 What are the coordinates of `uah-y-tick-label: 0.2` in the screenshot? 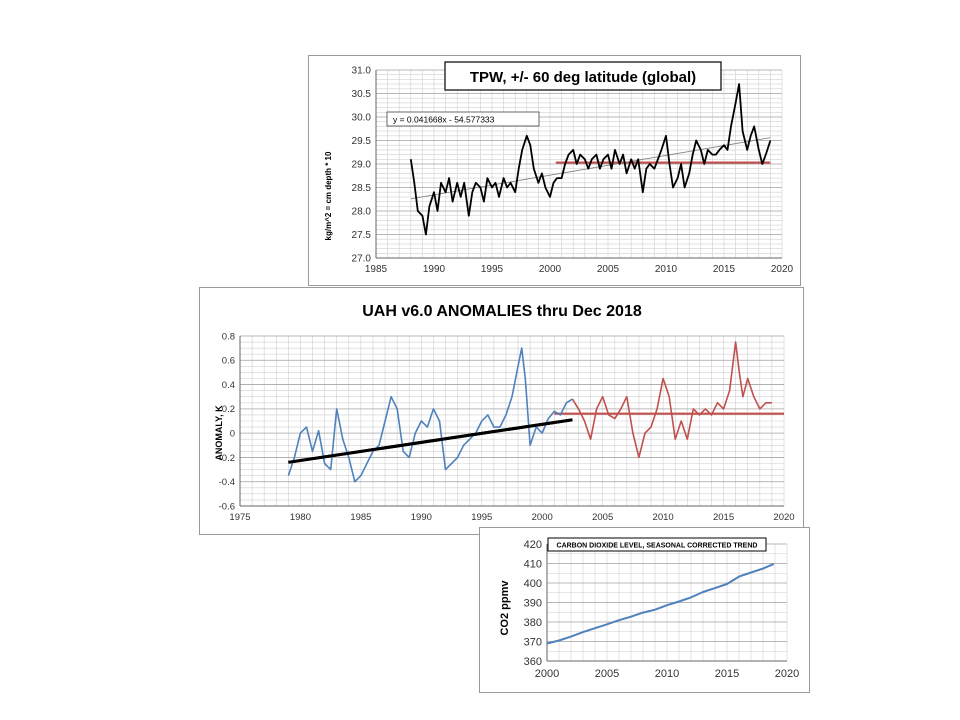 It's located at (228, 409).